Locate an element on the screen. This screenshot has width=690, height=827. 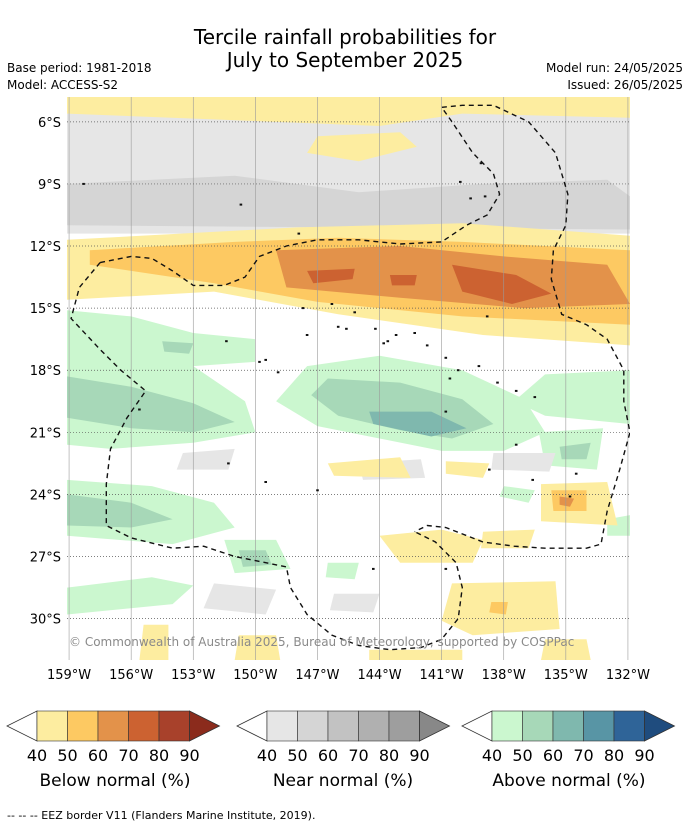
x-tick-label: 150°W is located at coordinates (255, 675).